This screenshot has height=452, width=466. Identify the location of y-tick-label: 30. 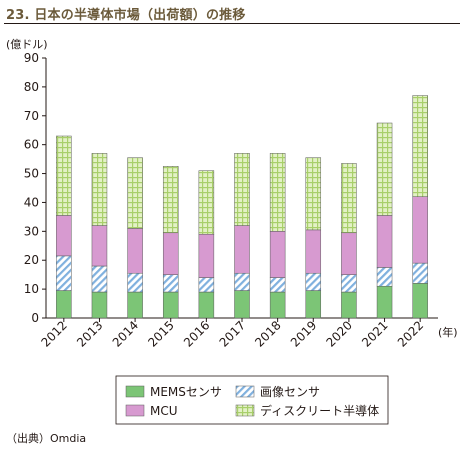
(31, 231).